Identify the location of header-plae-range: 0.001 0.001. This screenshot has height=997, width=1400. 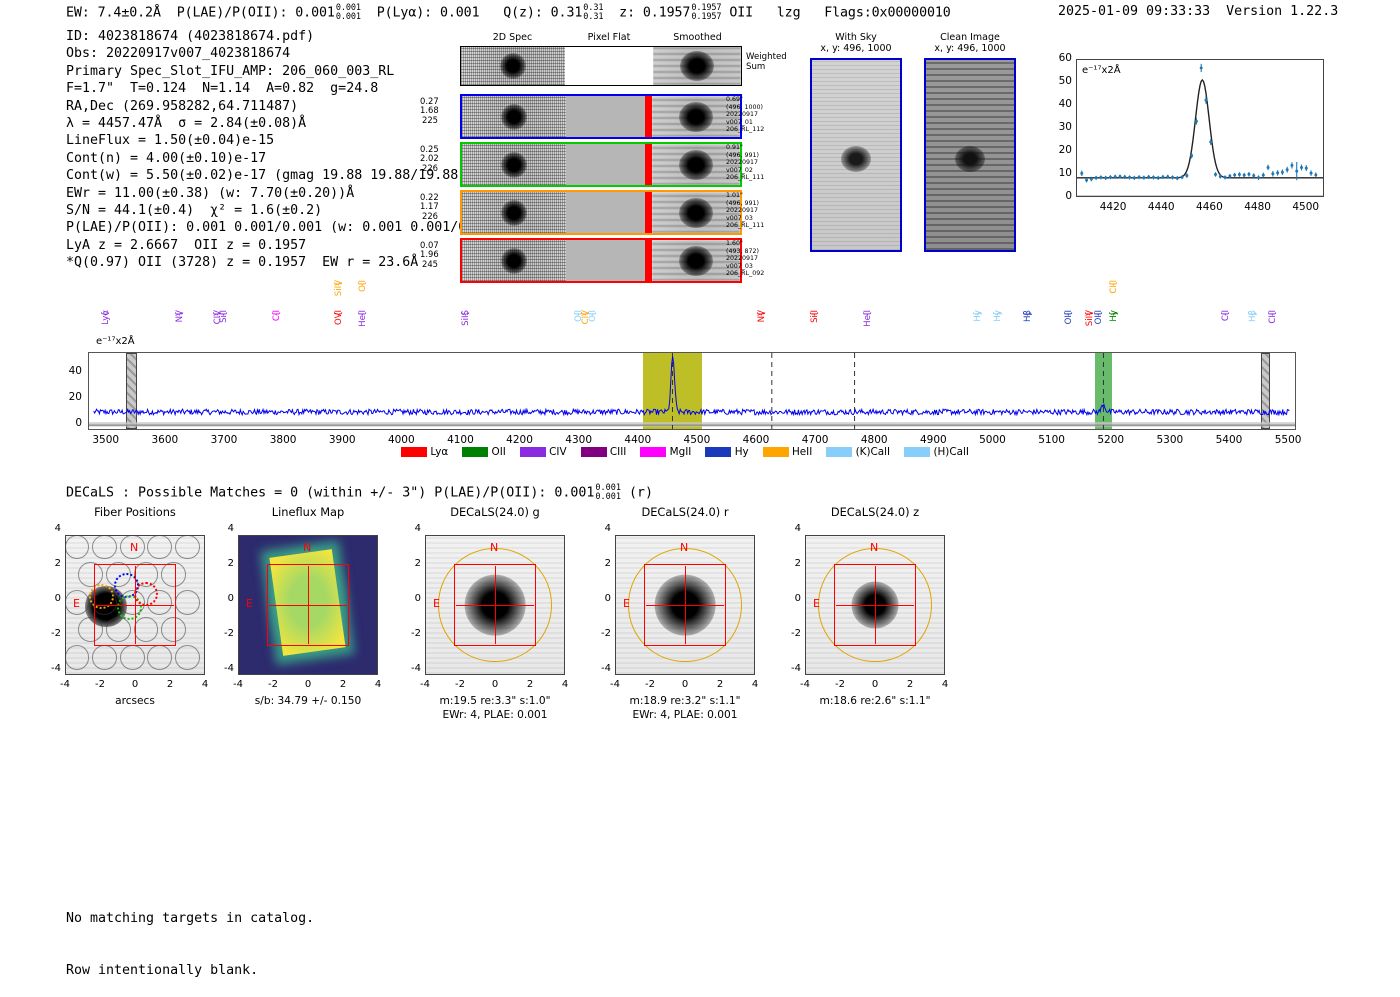
(348, 12).